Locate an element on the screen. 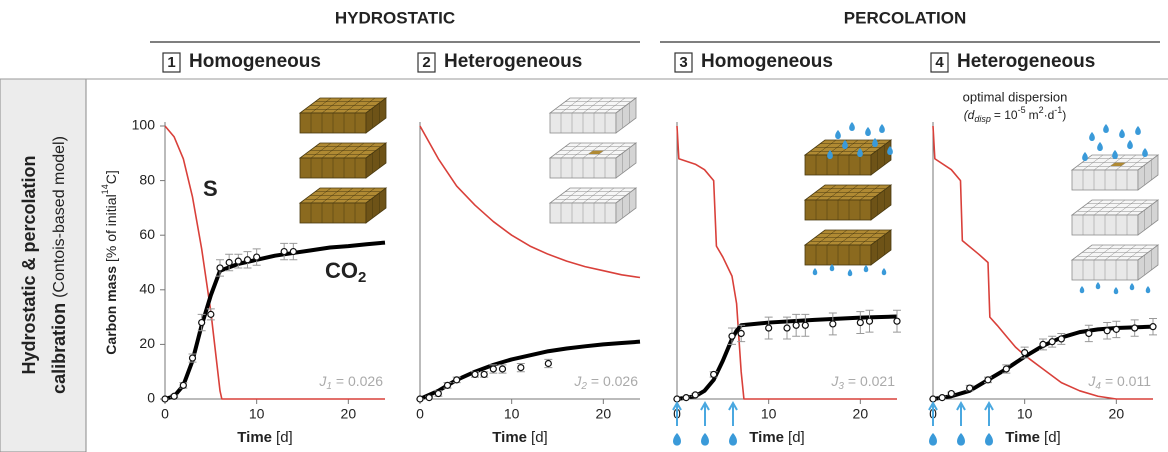 The width and height of the screenshot is (1168, 452). annotation-part: 2 is located at coordinates (1041, 110).